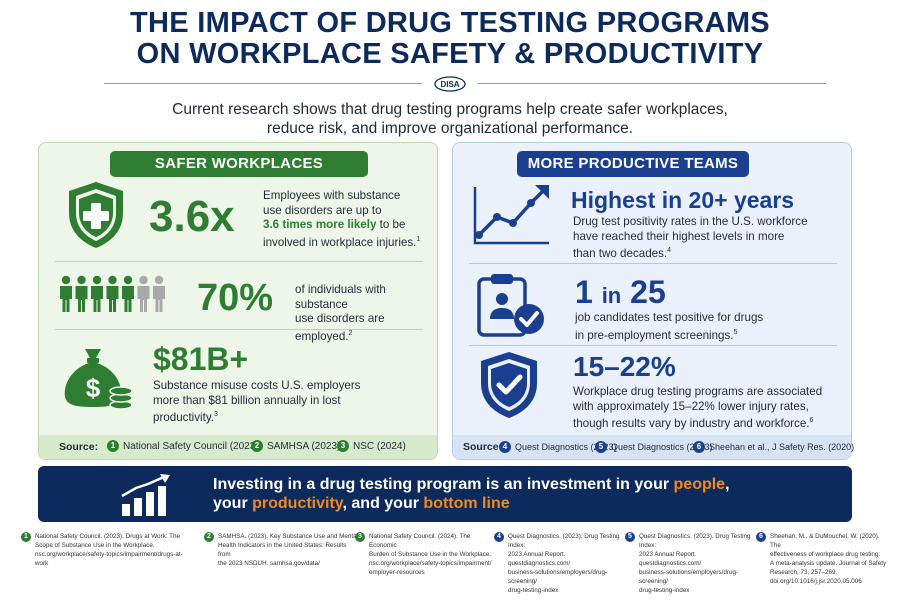 This screenshot has width=900, height=600. Describe the element at coordinates (601, 447) in the screenshot. I see `source-number: 5` at that location.